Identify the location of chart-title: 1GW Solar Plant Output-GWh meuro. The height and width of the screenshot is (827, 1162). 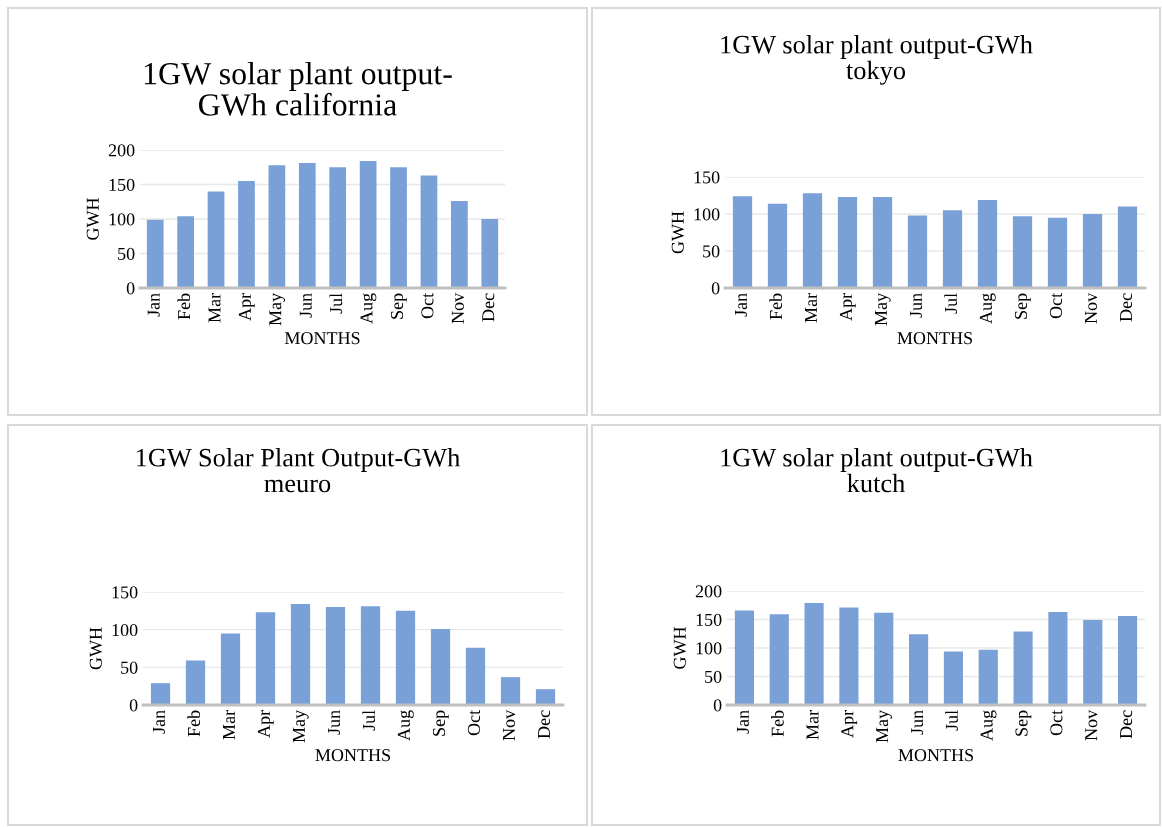
(298, 470).